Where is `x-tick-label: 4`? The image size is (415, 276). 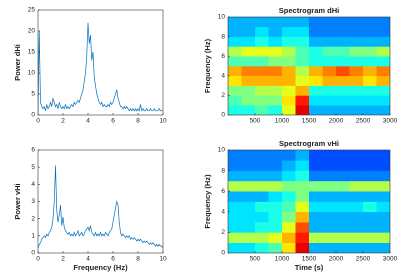
x-tick-label: 4 is located at coordinates (88, 121).